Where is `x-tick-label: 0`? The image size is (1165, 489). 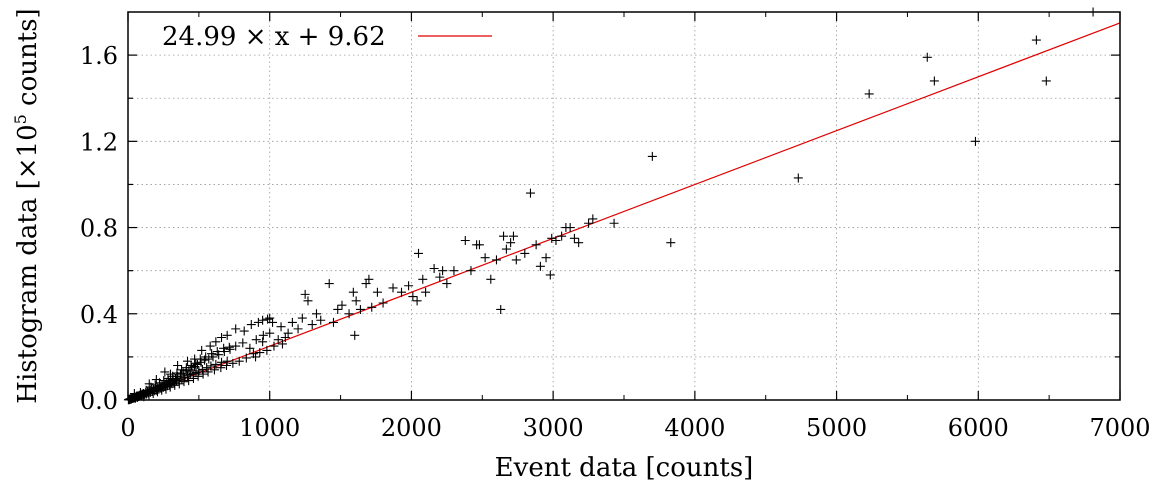 x-tick-label: 0 is located at coordinates (127, 428).